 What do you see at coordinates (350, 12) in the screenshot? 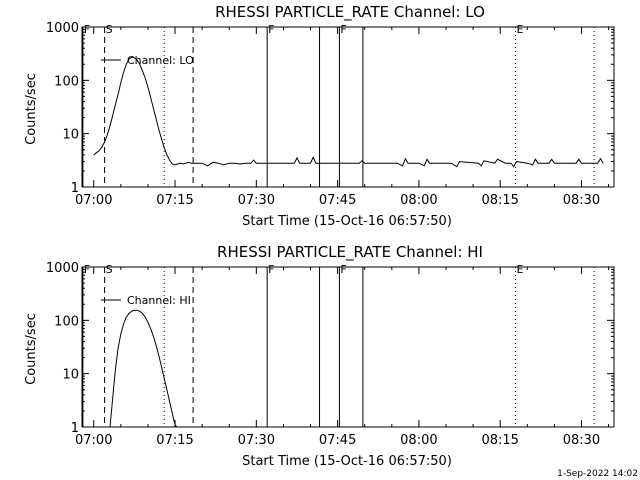
I see `lo-panel-title: RHESSI PARTICLE_RATE Channel: LO` at bounding box center [350, 12].